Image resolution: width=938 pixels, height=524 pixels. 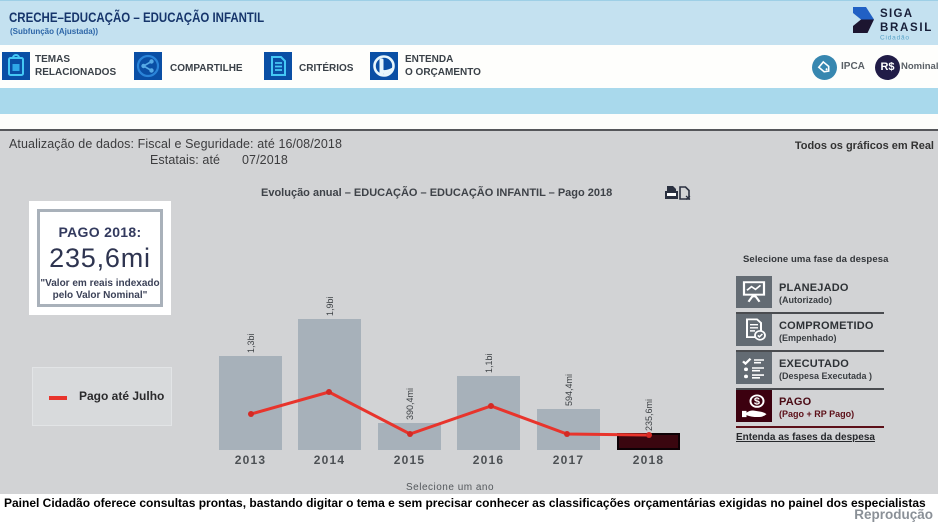 I want to click on svg-text: SIGA, so click(x=896, y=14).